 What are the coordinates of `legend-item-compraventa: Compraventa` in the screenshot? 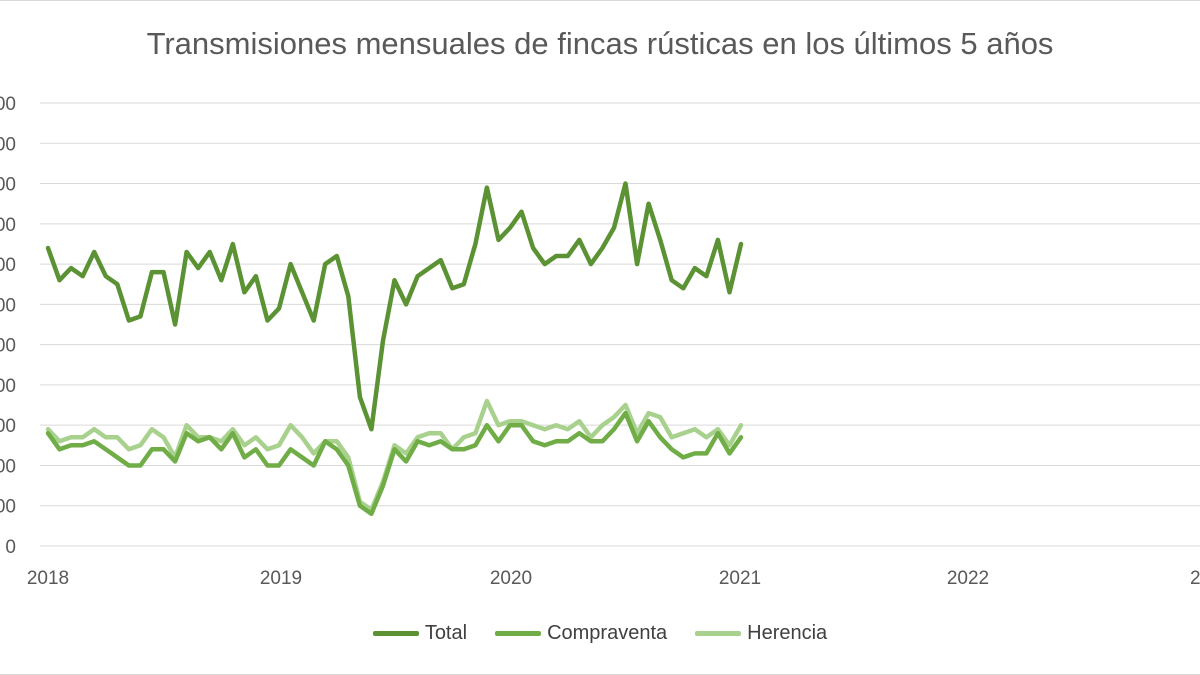 It's located at (581, 633).